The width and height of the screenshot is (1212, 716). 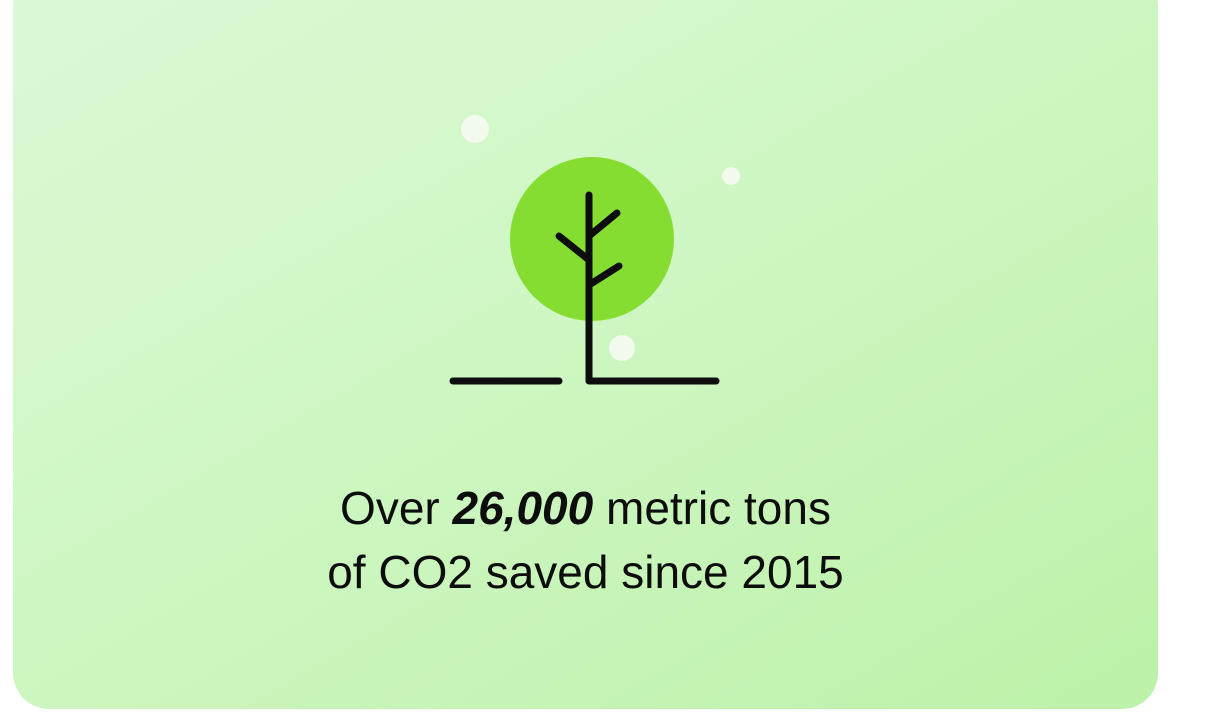 What do you see at coordinates (712, 508) in the screenshot?
I see `stat-suffix: metric tons` at bounding box center [712, 508].